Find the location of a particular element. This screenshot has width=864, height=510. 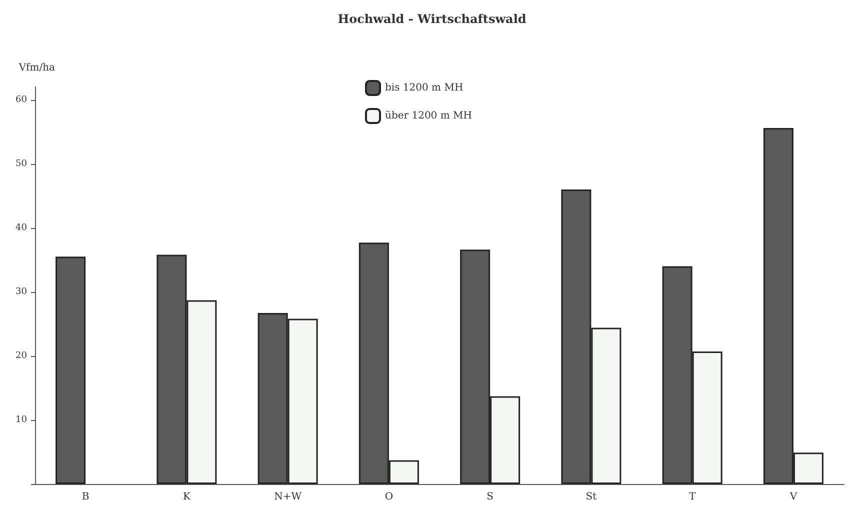

x-tick-label: N+W is located at coordinates (288, 497).